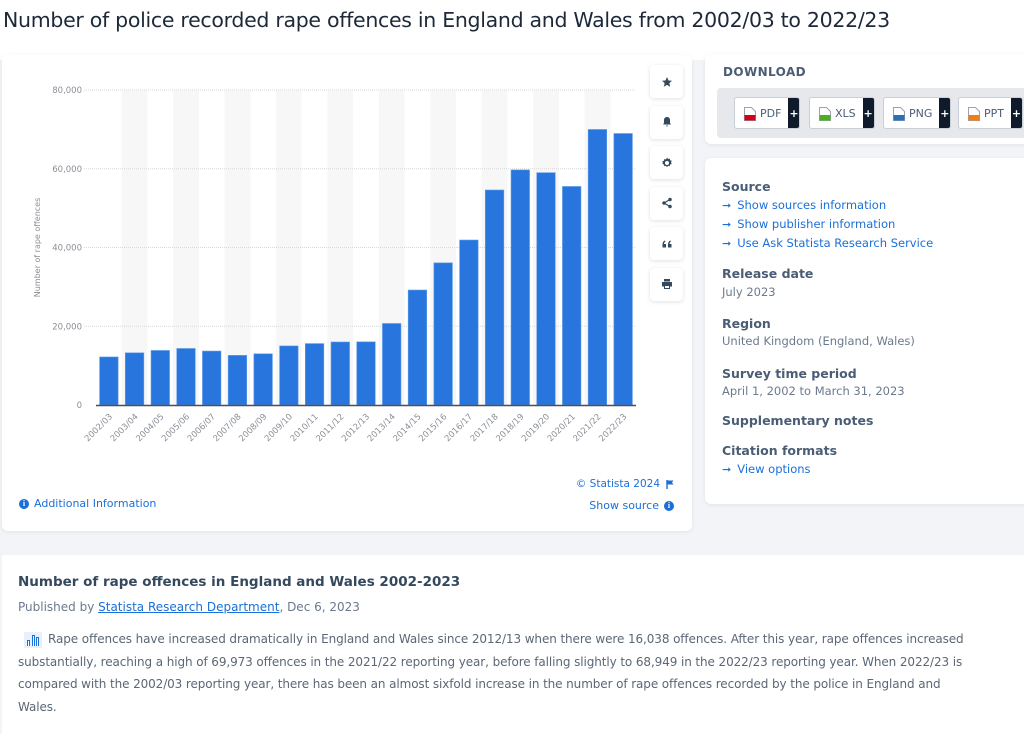 The width and height of the screenshot is (1024, 734). Describe the element at coordinates (798, 420) in the screenshot. I see `supplementary-notes-heading: Supplementary notes` at that location.